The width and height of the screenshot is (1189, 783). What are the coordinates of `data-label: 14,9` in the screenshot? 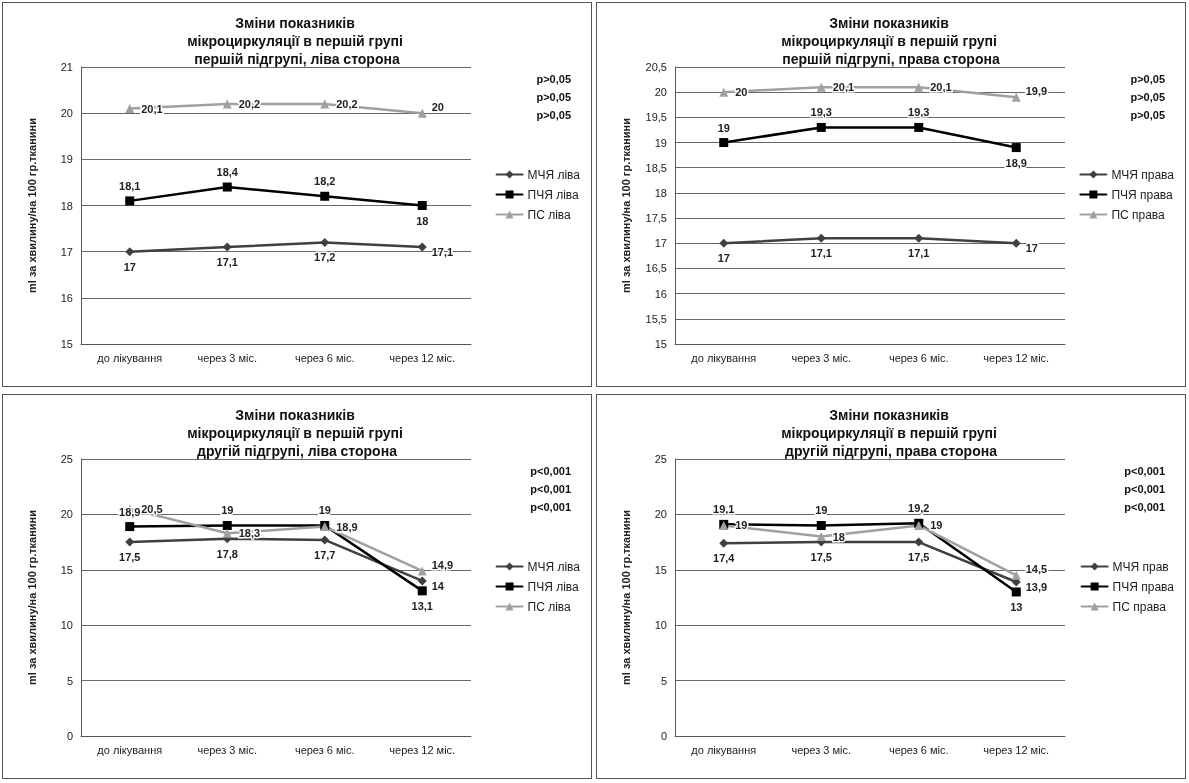 It's located at (442, 564).